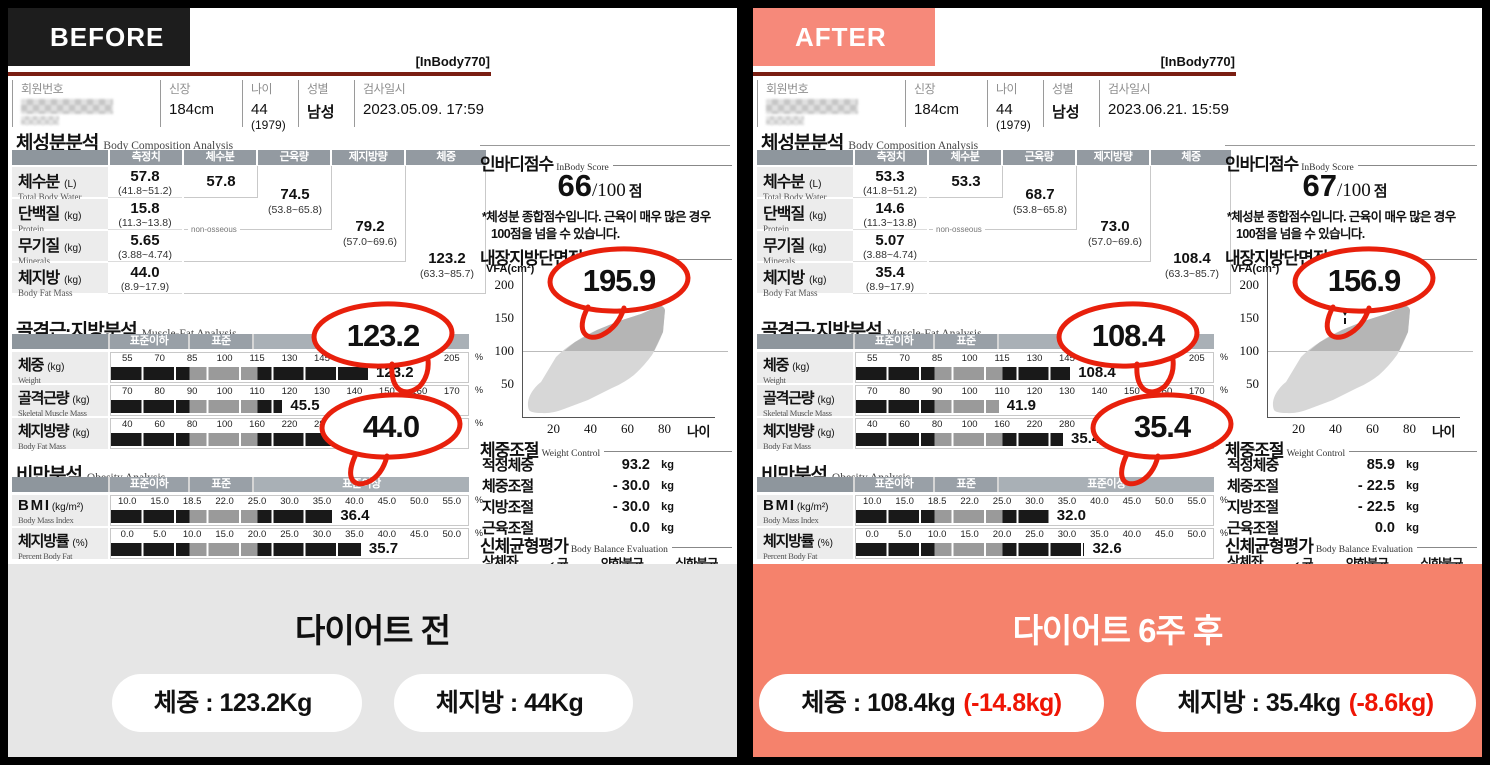 The image size is (1490, 765). I want to click on scale-tick: 0.0, so click(127, 534).